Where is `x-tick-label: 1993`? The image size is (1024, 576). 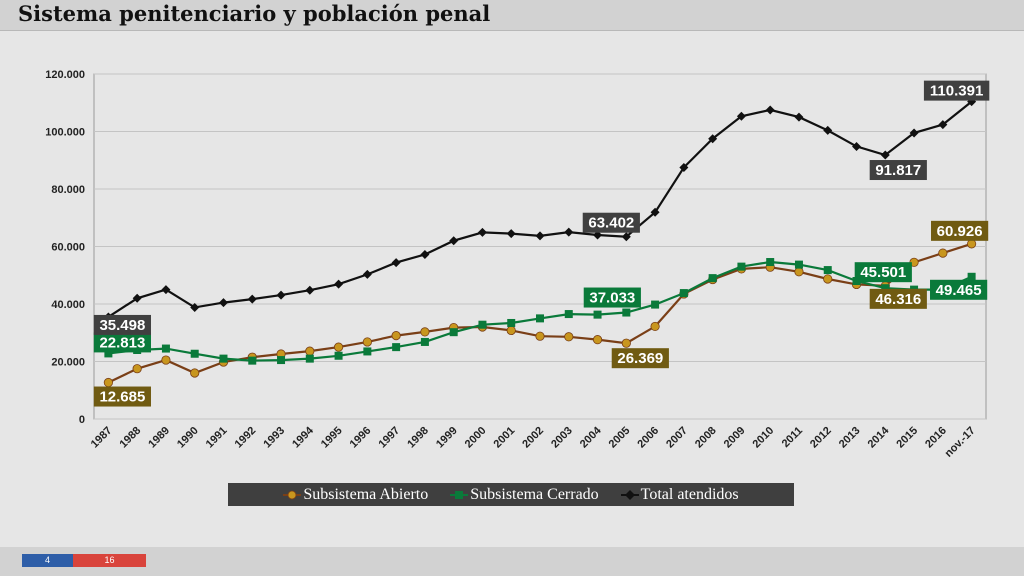
x-tick-label: 1993 is located at coordinates (274, 438).